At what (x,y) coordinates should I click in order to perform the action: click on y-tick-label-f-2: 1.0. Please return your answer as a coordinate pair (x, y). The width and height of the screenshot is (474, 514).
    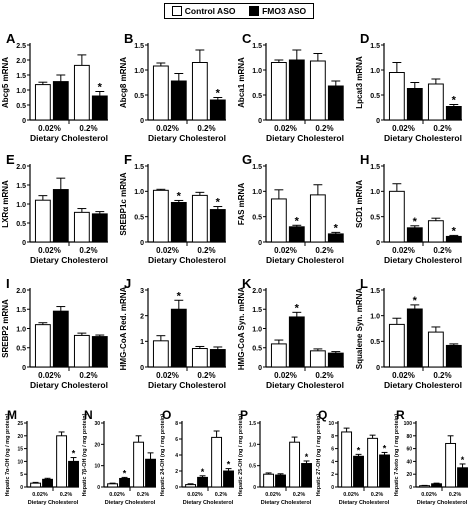
    Looking at the image, I should click on (139, 192).